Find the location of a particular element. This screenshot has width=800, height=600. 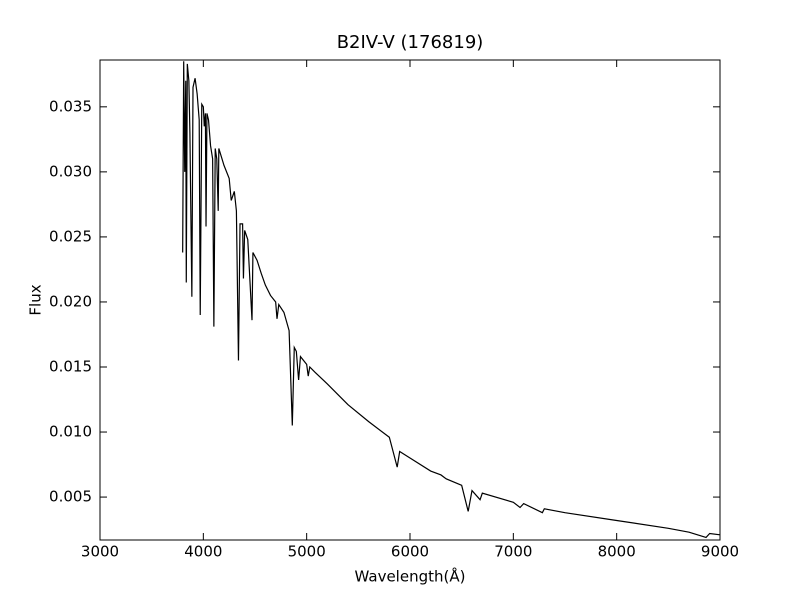

x-tick-label: 9000 is located at coordinates (720, 552).